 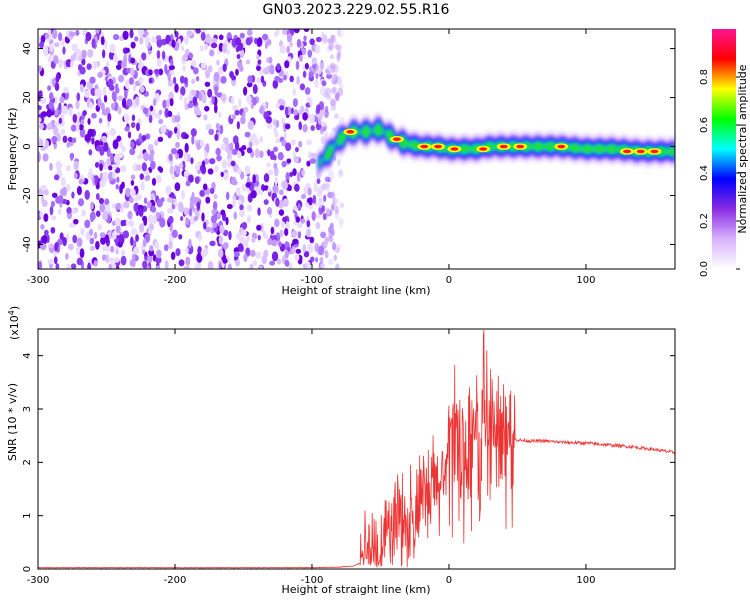 What do you see at coordinates (38, 280) in the screenshot?
I see `x-tick-label: -300` at bounding box center [38, 280].